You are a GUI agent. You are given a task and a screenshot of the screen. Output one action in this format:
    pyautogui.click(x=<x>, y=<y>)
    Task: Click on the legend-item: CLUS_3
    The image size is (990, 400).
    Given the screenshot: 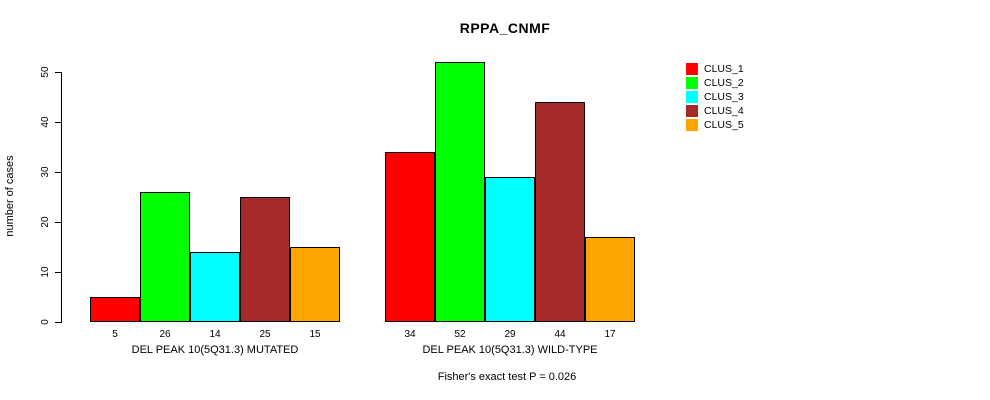 What is the action you would take?
    pyautogui.click(x=715, y=97)
    